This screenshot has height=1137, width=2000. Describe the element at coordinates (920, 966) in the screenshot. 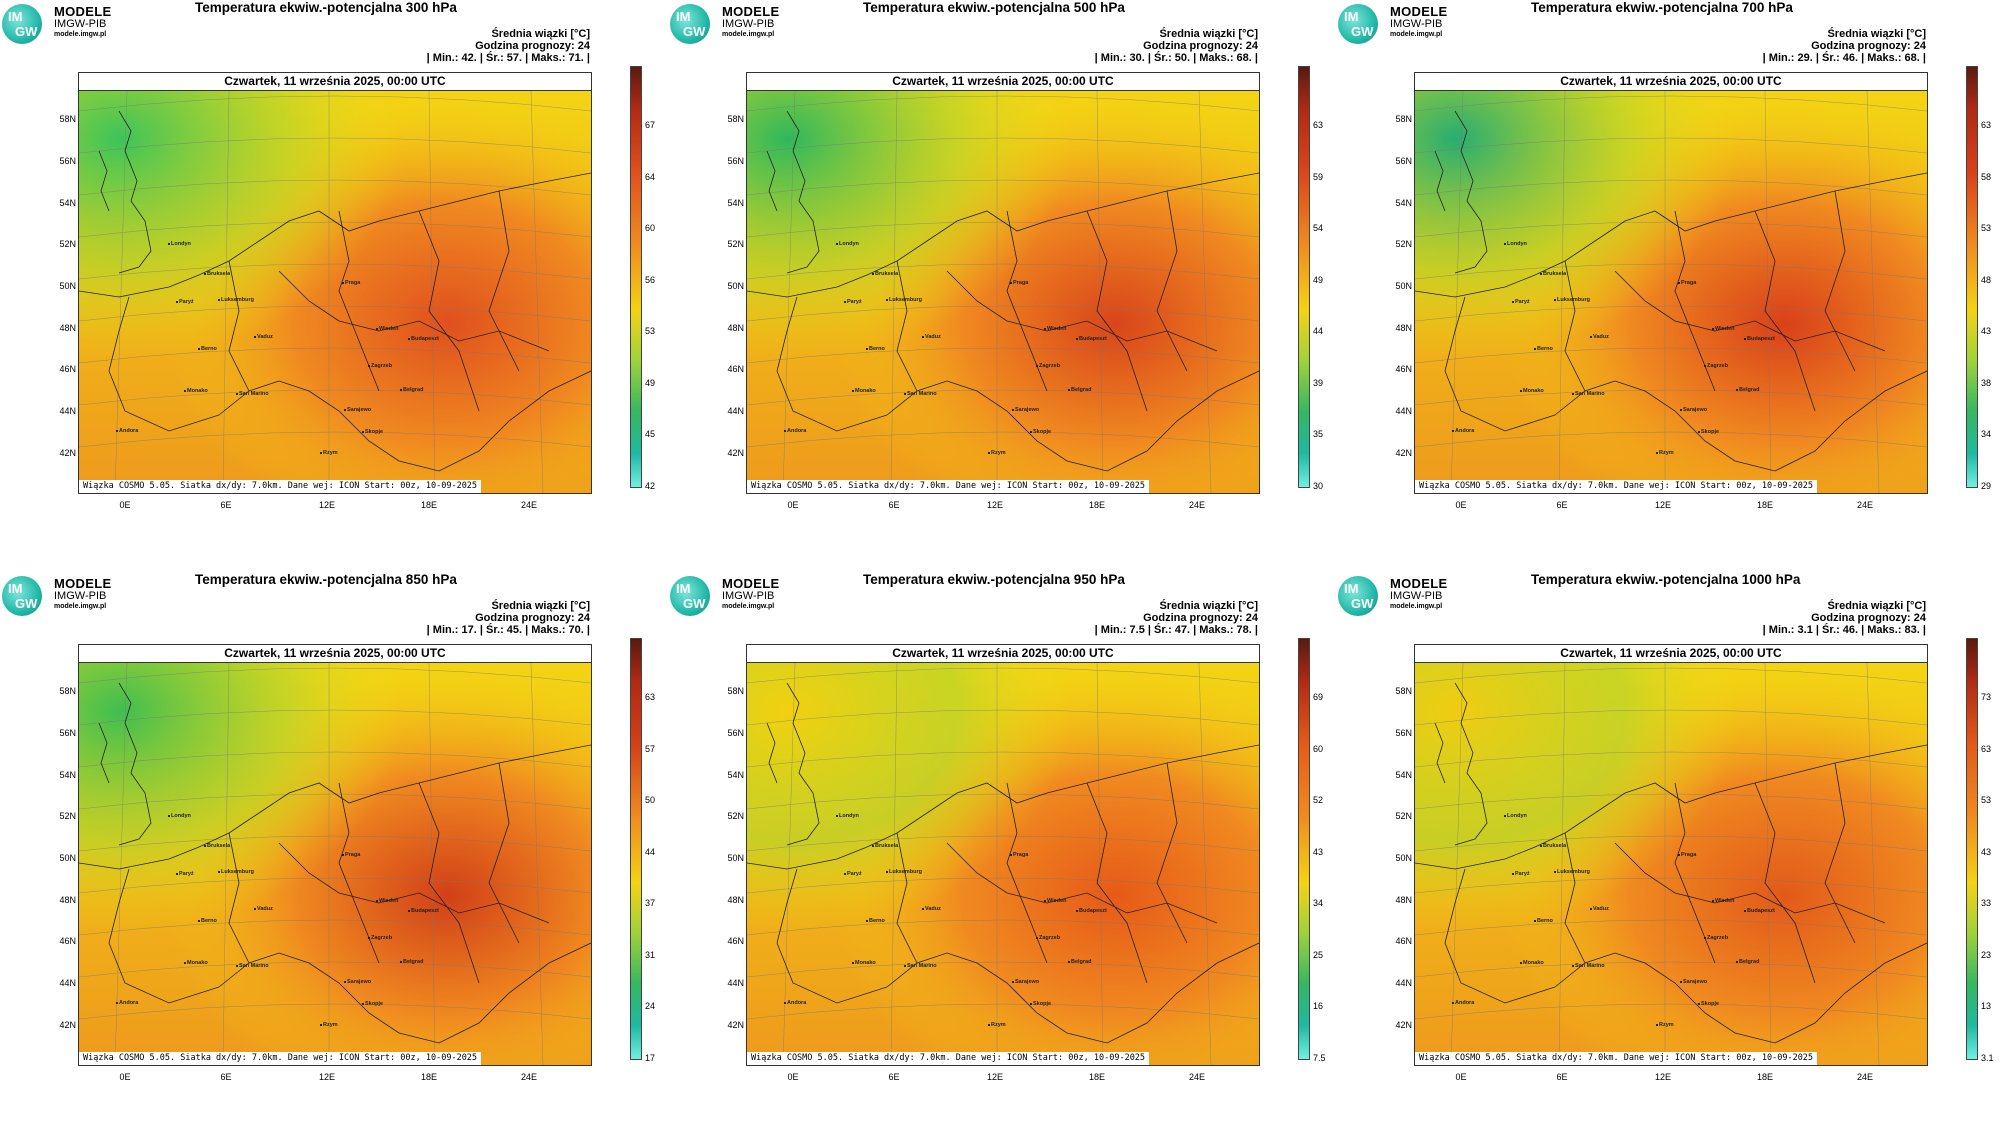

I see `city-label: San Marino` at that location.